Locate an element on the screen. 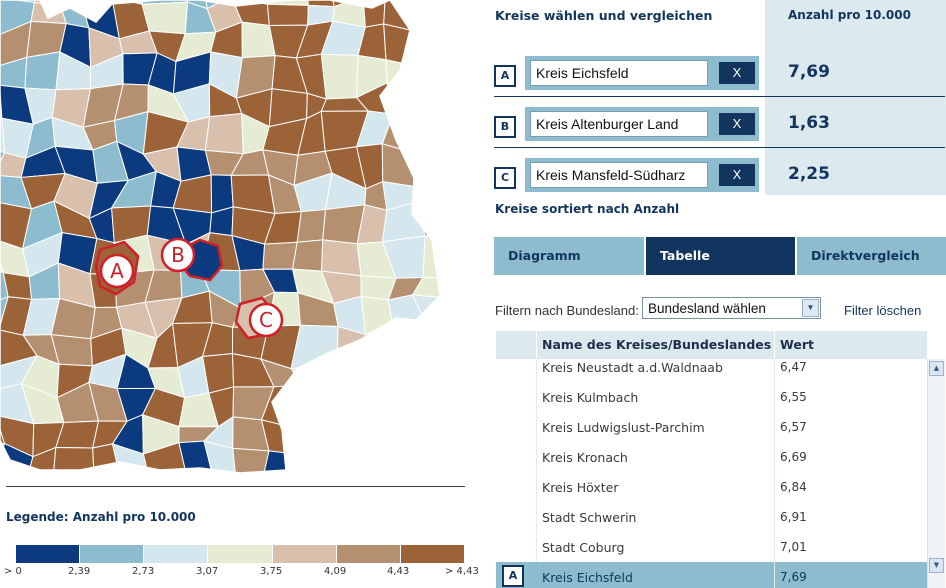  bundesland-select: Bundesland wählen ▼ is located at coordinates (731, 308).